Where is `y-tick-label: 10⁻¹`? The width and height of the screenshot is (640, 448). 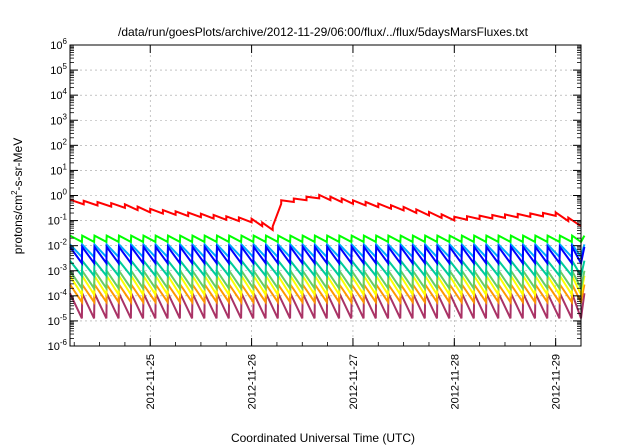
y-tick-label: 10⁻¹ is located at coordinates (58, 220).